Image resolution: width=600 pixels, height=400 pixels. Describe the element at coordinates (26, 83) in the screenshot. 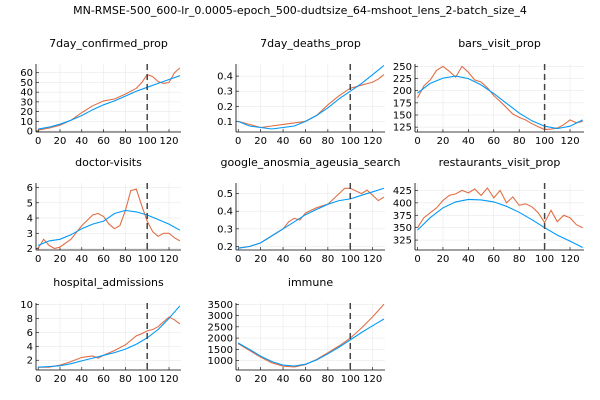

I see `y-tick-label: 50` at that location.